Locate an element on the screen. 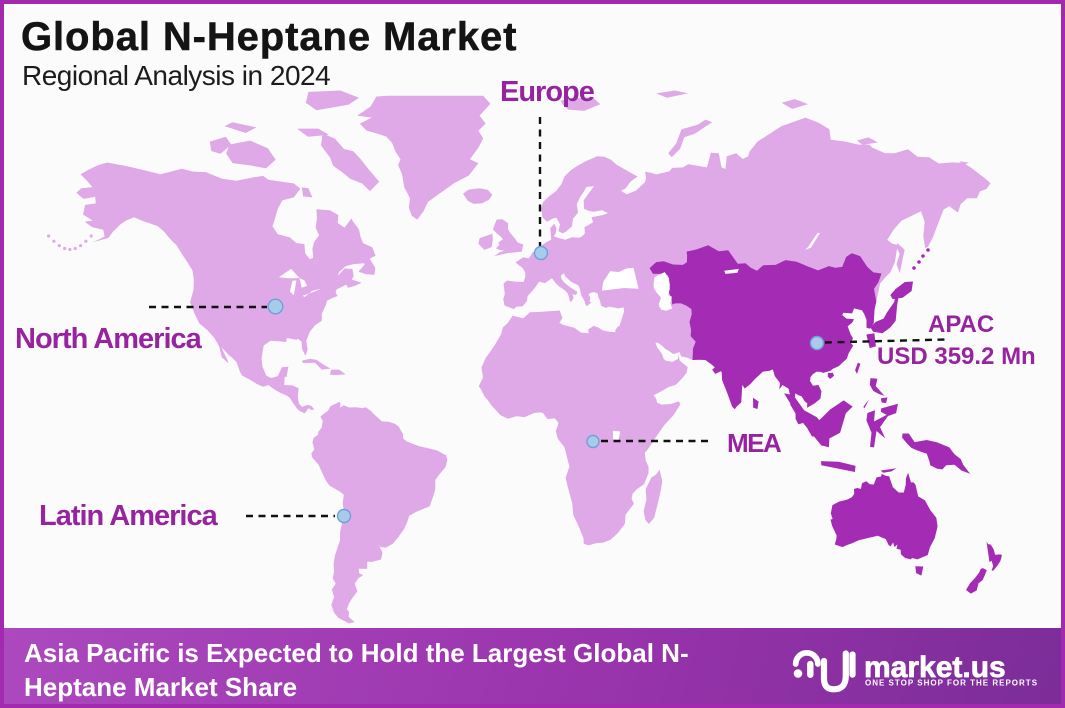 The height and width of the screenshot is (708, 1065). svg-text: ONE STOP SHOP FOR THE REPORTS is located at coordinates (951, 683).